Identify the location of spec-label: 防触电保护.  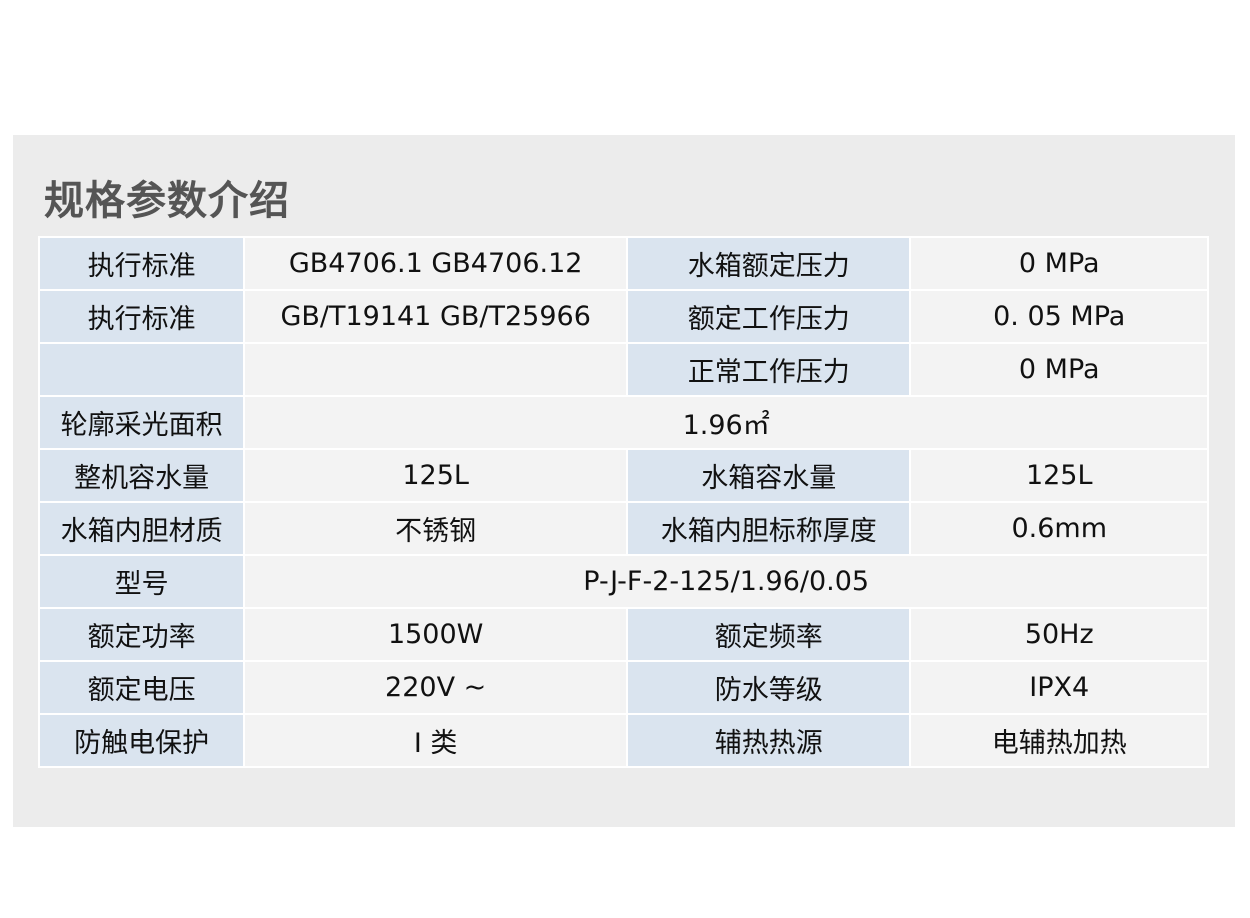
(142, 740).